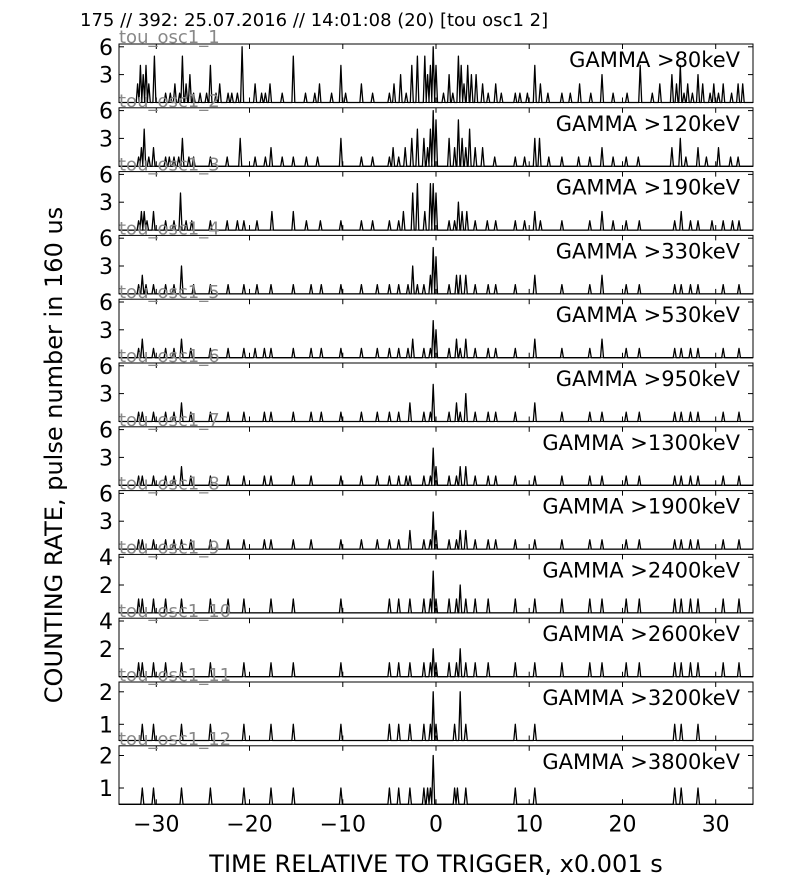  What do you see at coordinates (169, 356) in the screenshot?
I see `panel-tag: tou_osc1_6` at bounding box center [169, 356].